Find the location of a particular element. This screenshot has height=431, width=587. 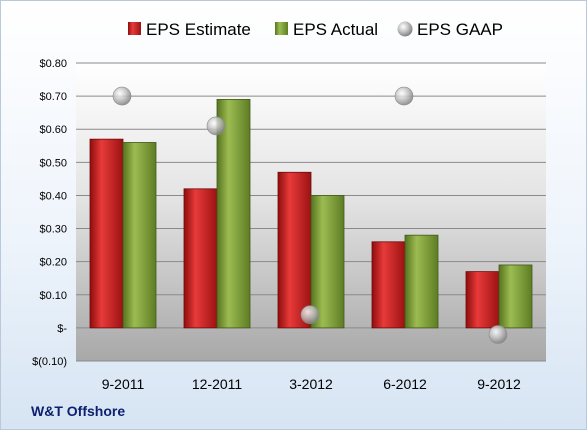

legend-label-actual: EPS Actual is located at coordinates (335, 29).